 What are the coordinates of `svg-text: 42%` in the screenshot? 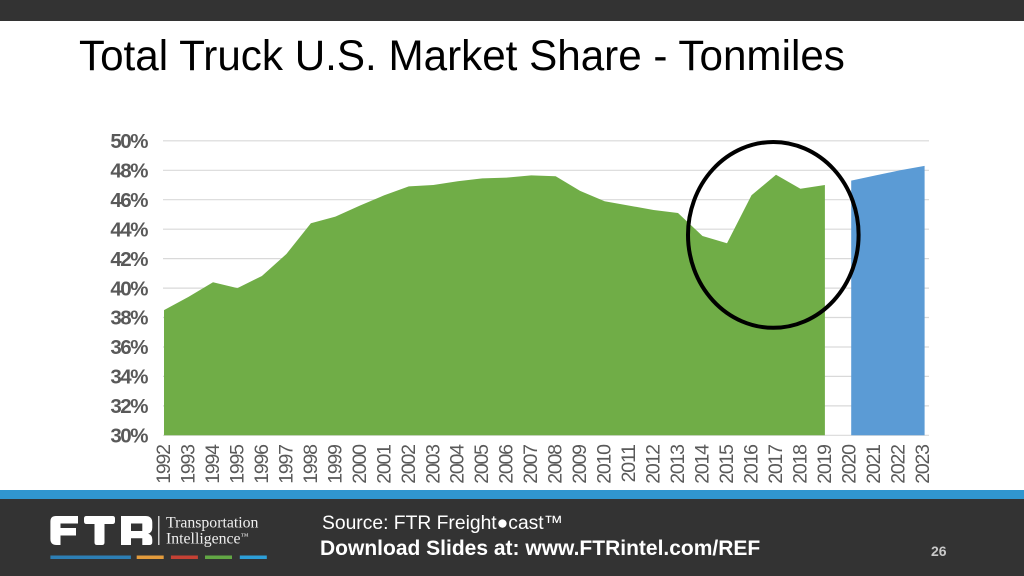 It's located at (129, 259).